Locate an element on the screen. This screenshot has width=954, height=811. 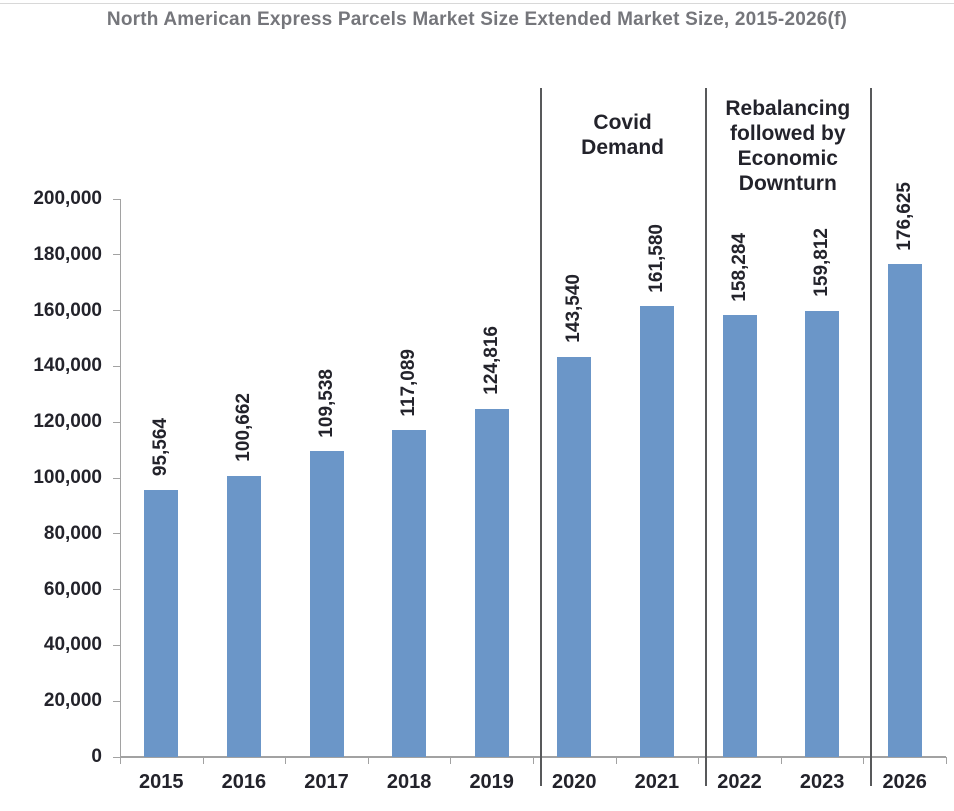
y-axis-tick-label: 180,000 is located at coordinates (67, 254).